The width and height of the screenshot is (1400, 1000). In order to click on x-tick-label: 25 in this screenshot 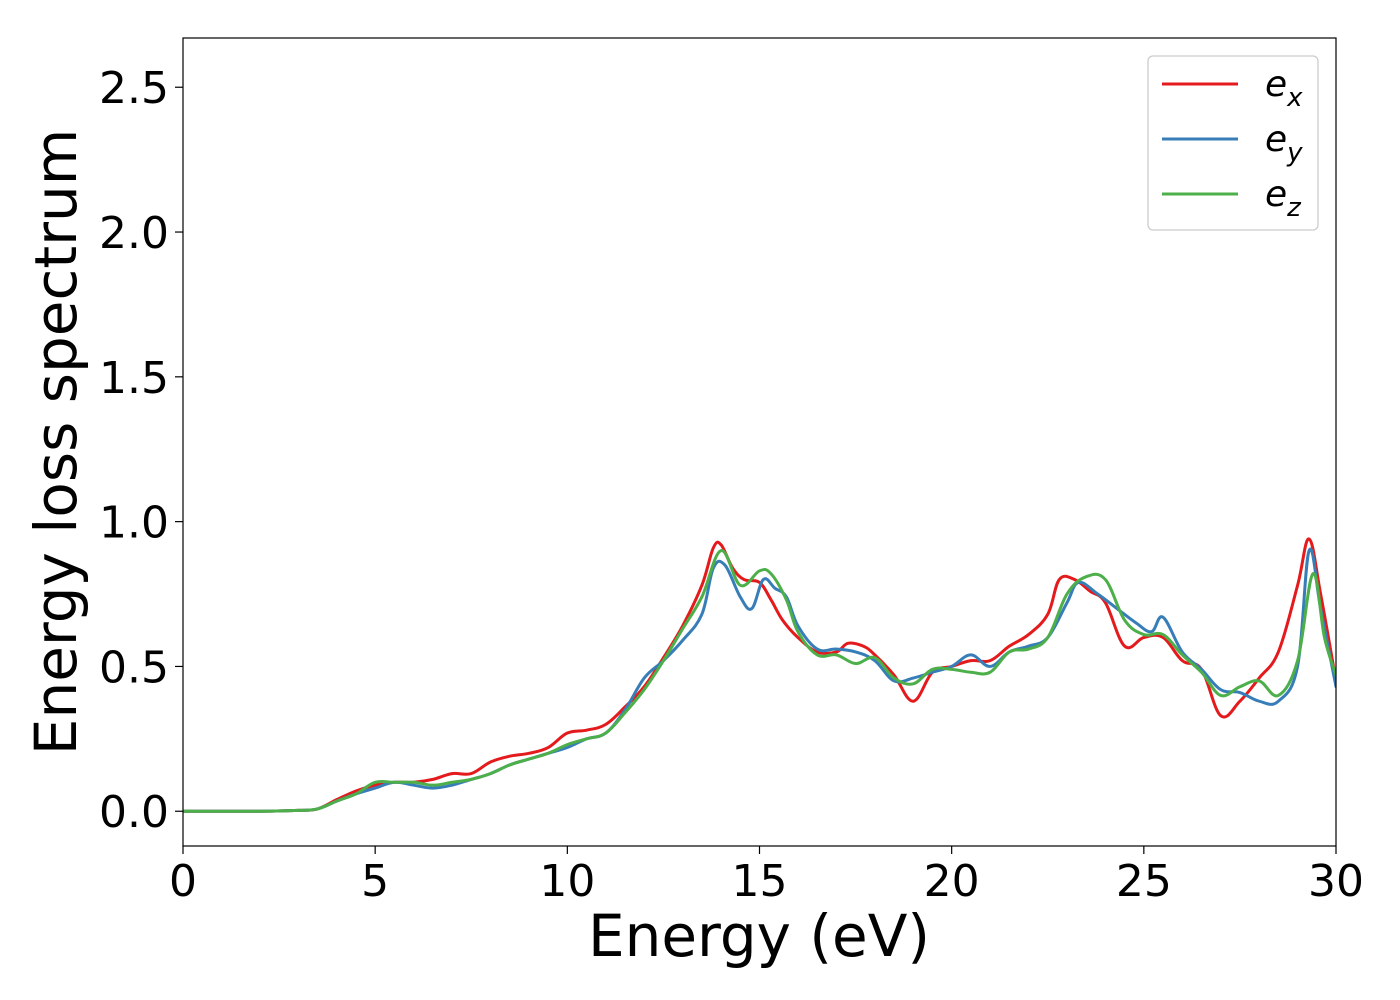, I will do `click(1144, 881)`.